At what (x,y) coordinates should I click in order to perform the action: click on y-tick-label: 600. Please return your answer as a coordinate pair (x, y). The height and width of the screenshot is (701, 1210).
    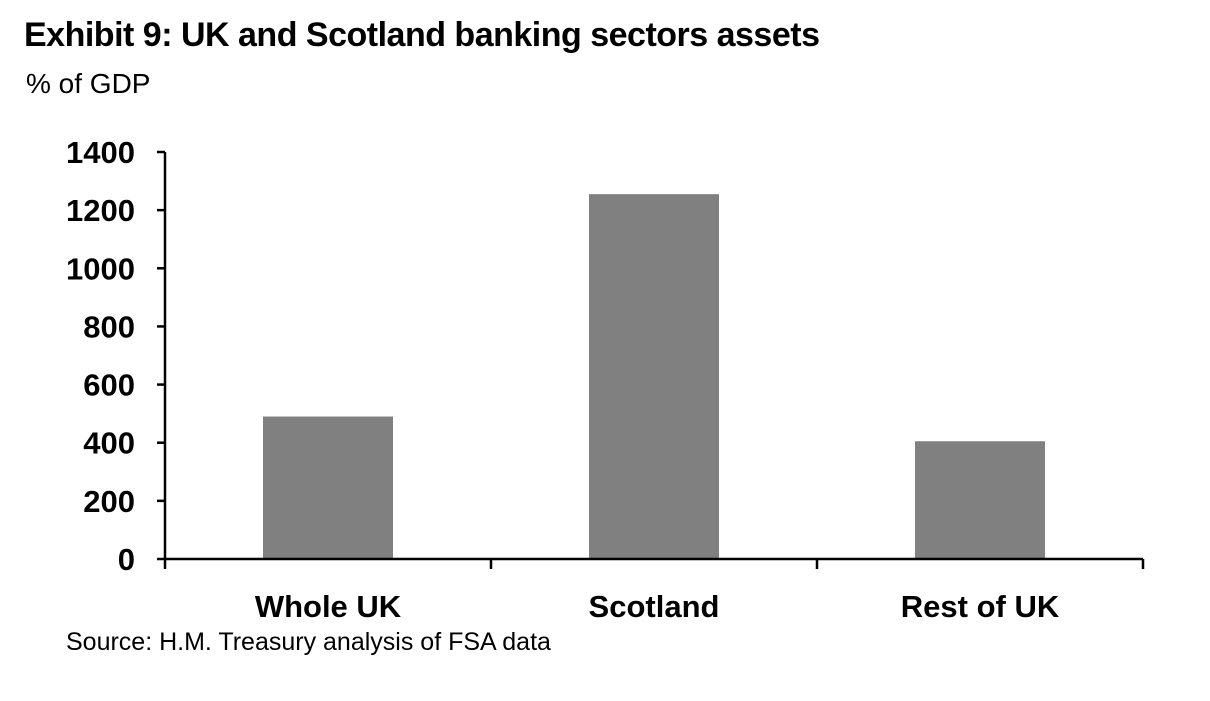
    Looking at the image, I should click on (109, 385).